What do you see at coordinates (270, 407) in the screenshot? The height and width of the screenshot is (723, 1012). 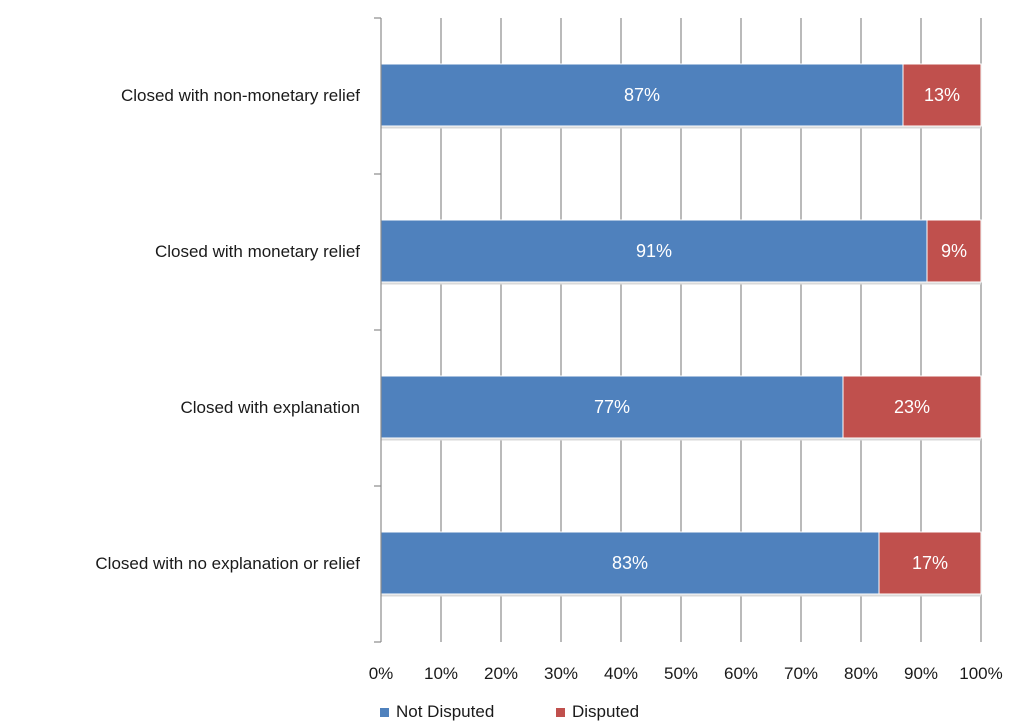 I see `category-label: Closed with explanation` at bounding box center [270, 407].